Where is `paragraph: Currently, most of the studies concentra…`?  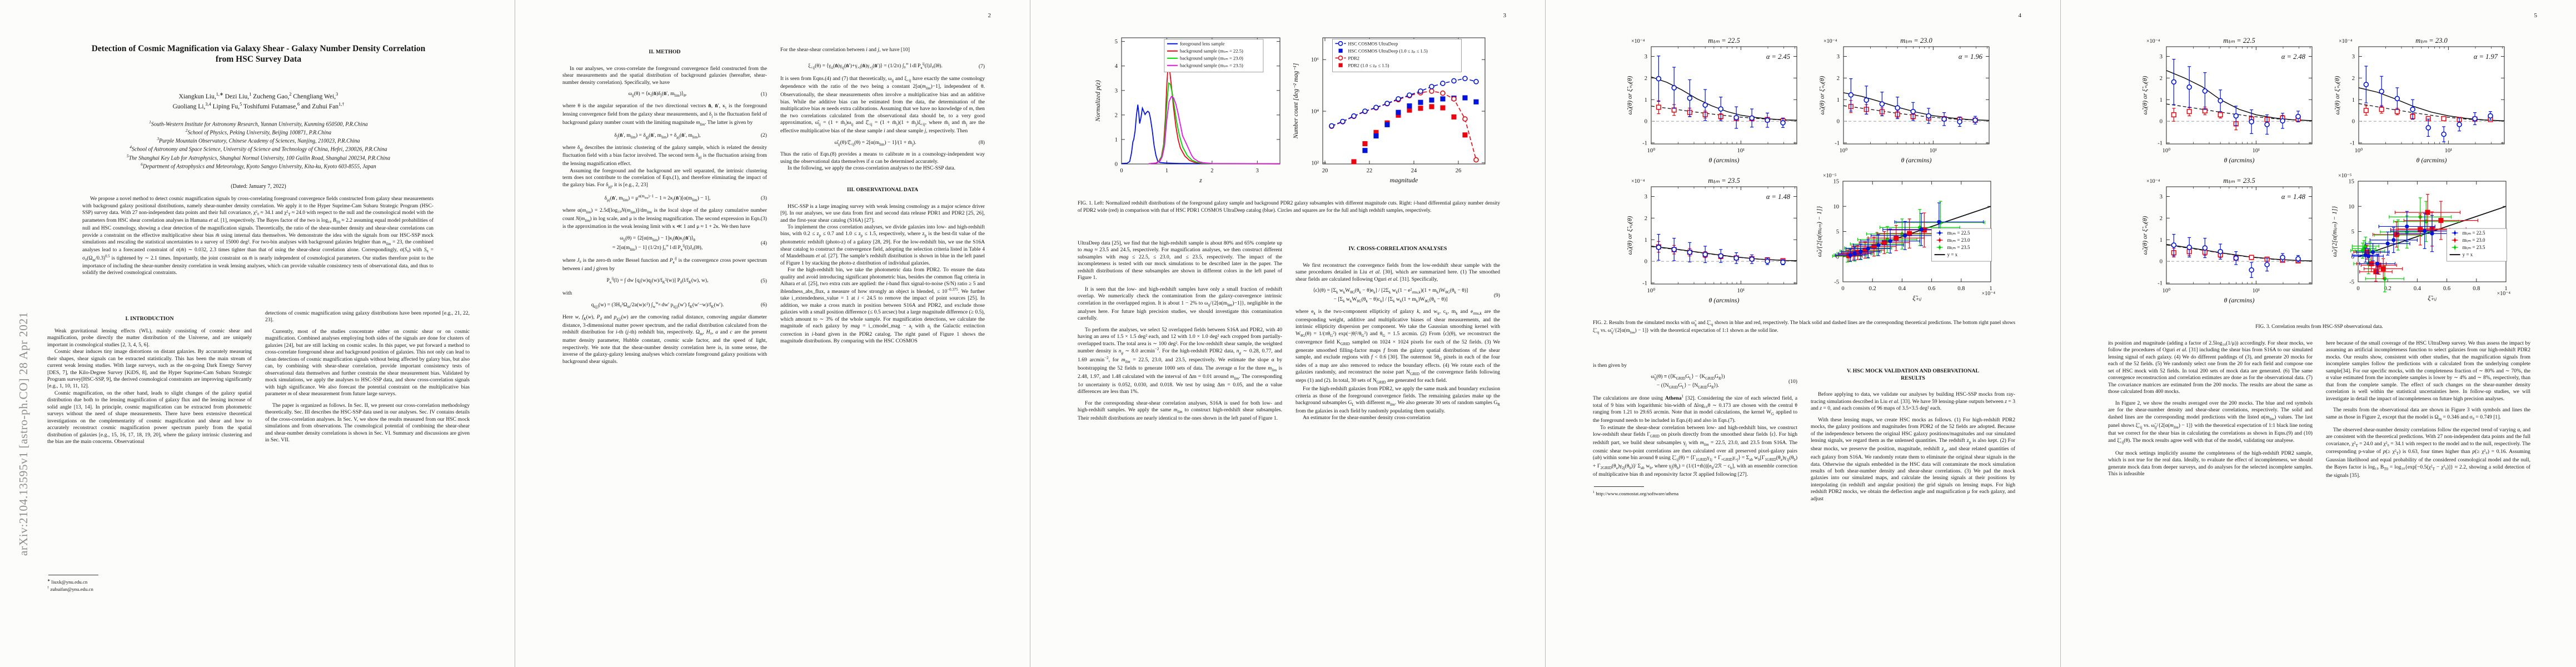 paragraph: Currently, most of the studies concentra… is located at coordinates (367, 362).